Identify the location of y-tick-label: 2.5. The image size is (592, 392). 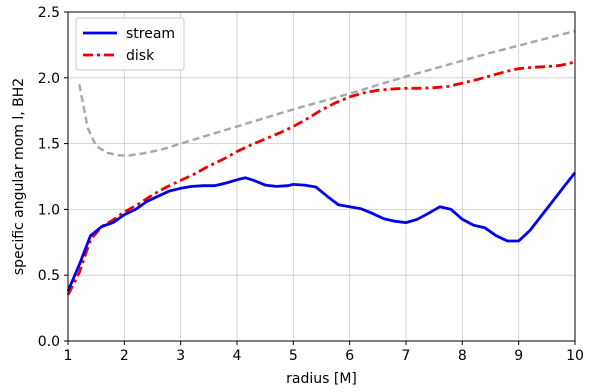
(49, 13).